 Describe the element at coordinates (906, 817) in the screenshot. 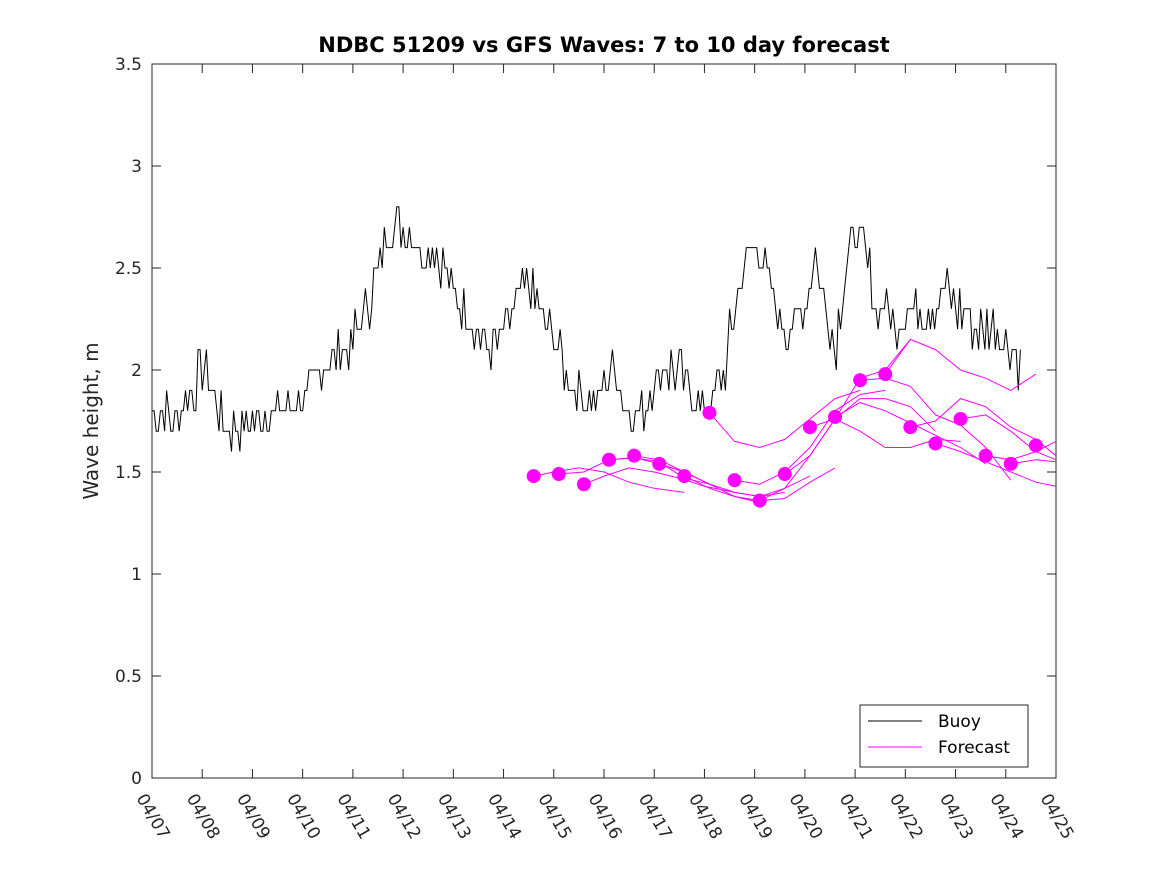

I see `x-tick-label: 04/22` at that location.